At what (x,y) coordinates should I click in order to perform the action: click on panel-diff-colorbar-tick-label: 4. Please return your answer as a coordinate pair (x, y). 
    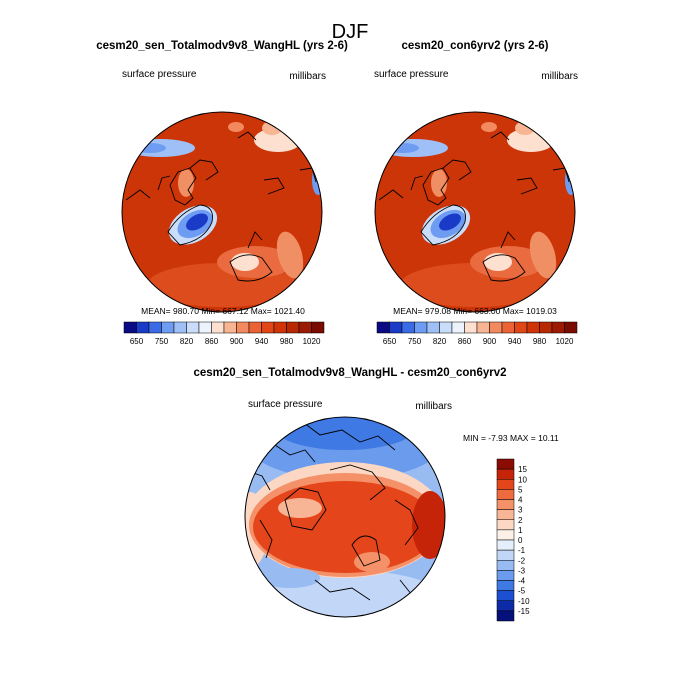
    Looking at the image, I should click on (520, 500).